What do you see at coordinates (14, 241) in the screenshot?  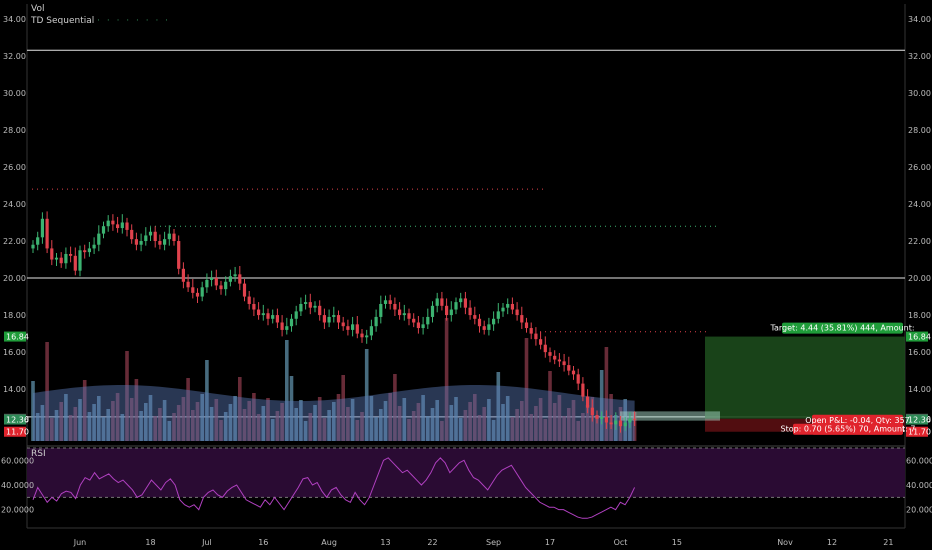 I see `price-tick-left: 22.00` at bounding box center [14, 241].